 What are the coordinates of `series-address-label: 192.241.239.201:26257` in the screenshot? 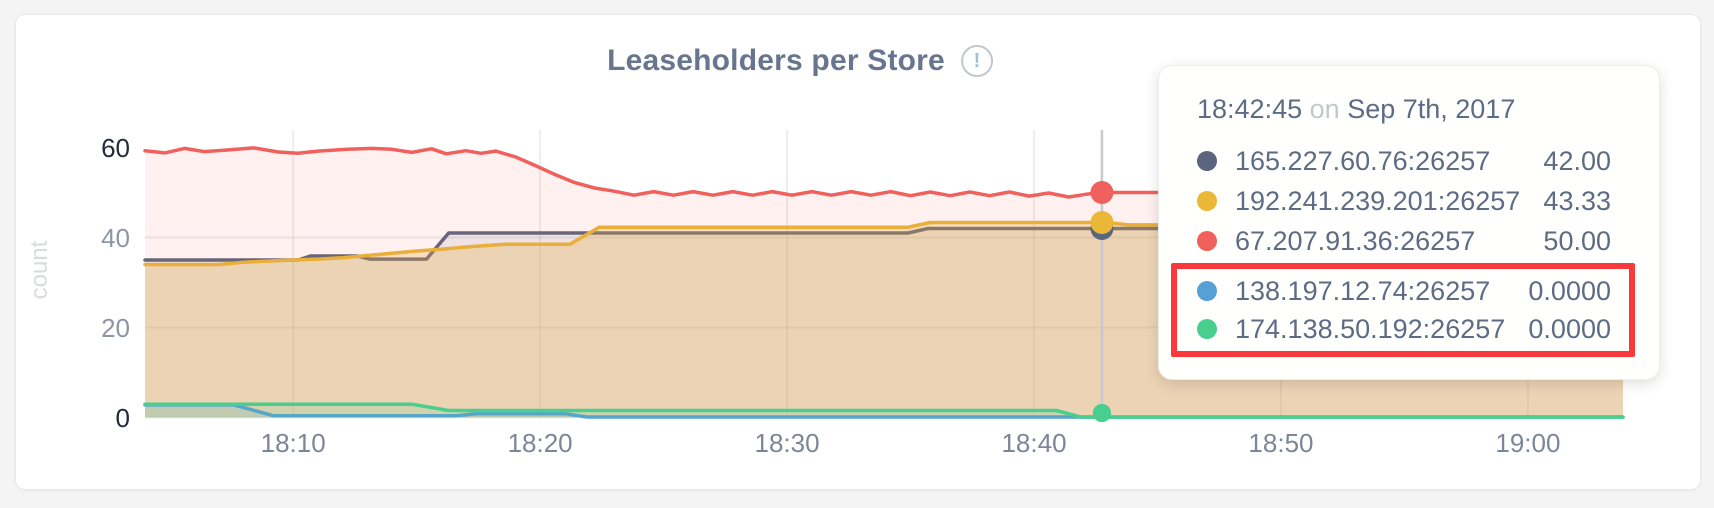 It's located at (1378, 200).